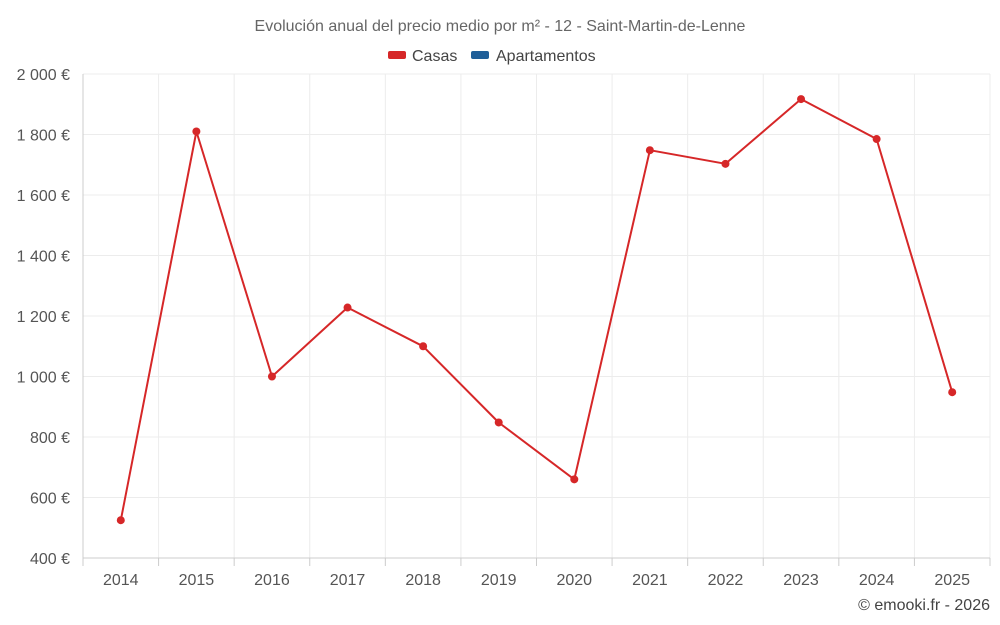  What do you see at coordinates (726, 580) in the screenshot?
I see `x-tick-label: 2022` at bounding box center [726, 580].